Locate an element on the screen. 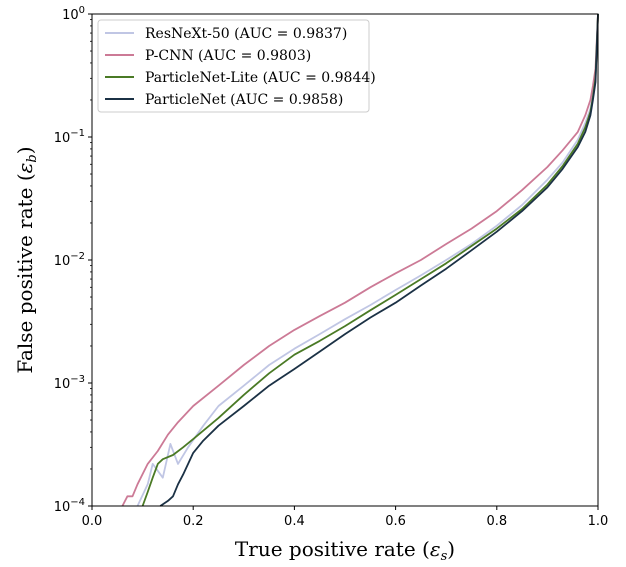 This screenshot has width=626, height=567. x-tick-label-0: 0.0 is located at coordinates (92, 521).